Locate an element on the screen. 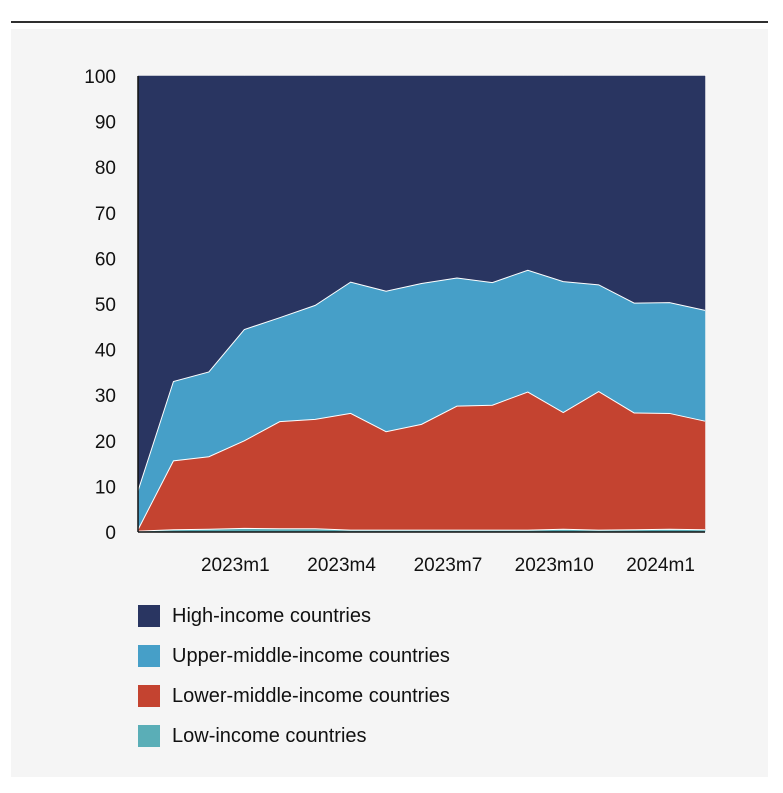  y-tick-label: 0 is located at coordinates (110, 533).